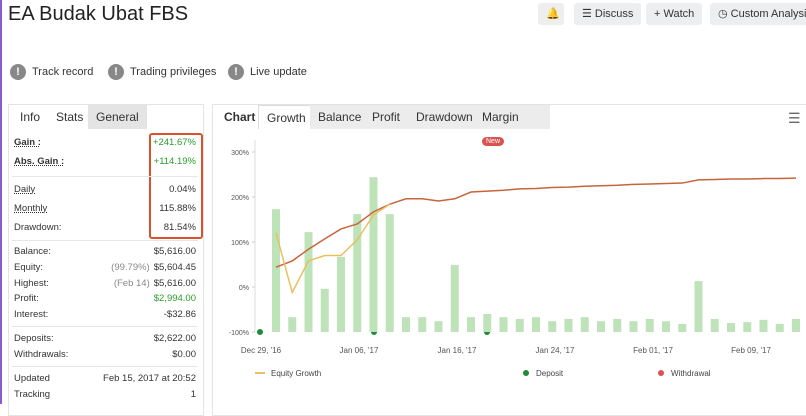 Image resolution: width=806 pixels, height=416 pixels. Describe the element at coordinates (239, 333) in the screenshot. I see `y-tick-label: -100%` at that location.